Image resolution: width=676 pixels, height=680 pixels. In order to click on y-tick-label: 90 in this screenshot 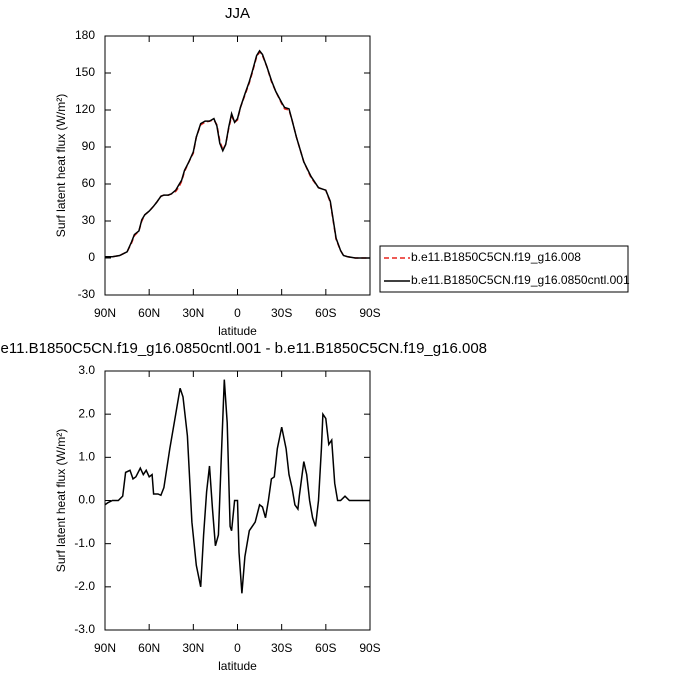, I will do `click(89, 146)`.